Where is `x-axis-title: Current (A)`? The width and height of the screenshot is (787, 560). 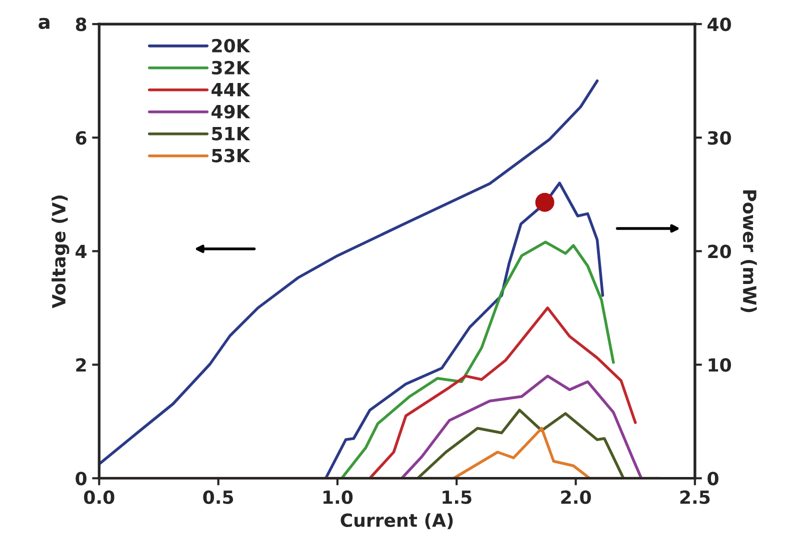 x-axis-title: Current (A) is located at coordinates (396, 521).